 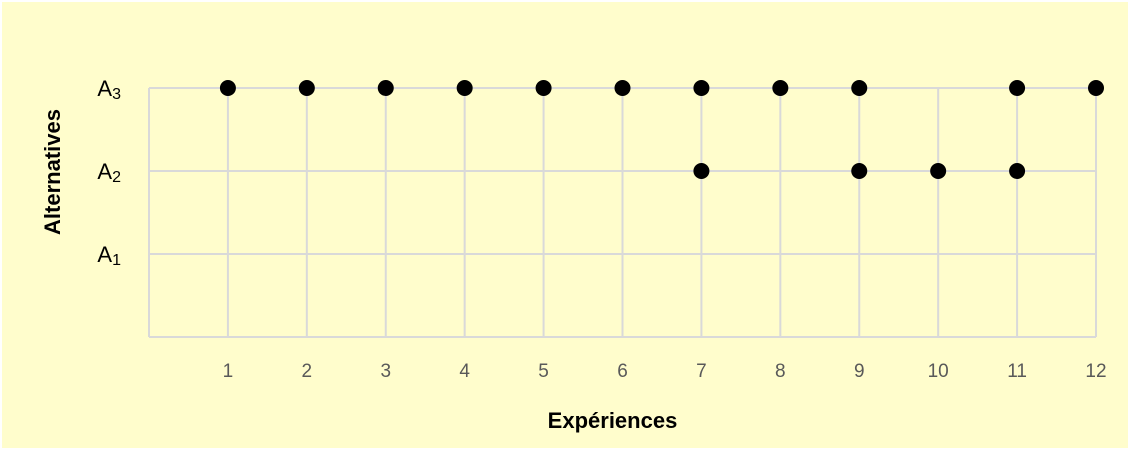 What do you see at coordinates (859, 371) in the screenshot?
I see `x-tick-label: 9` at bounding box center [859, 371].